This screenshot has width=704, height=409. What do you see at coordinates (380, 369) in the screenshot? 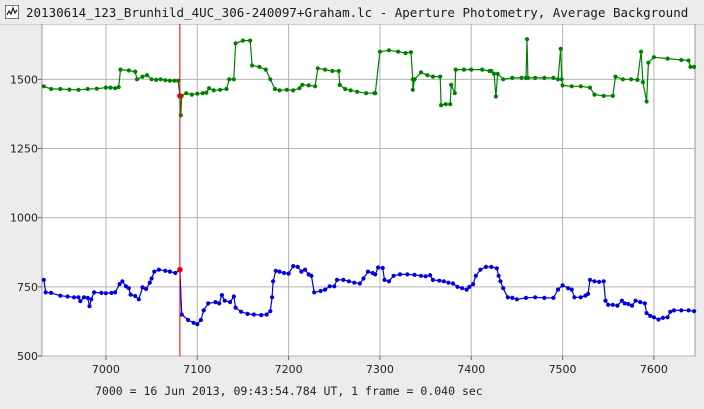
I see `x-tick-label: 7300` at bounding box center [380, 369].